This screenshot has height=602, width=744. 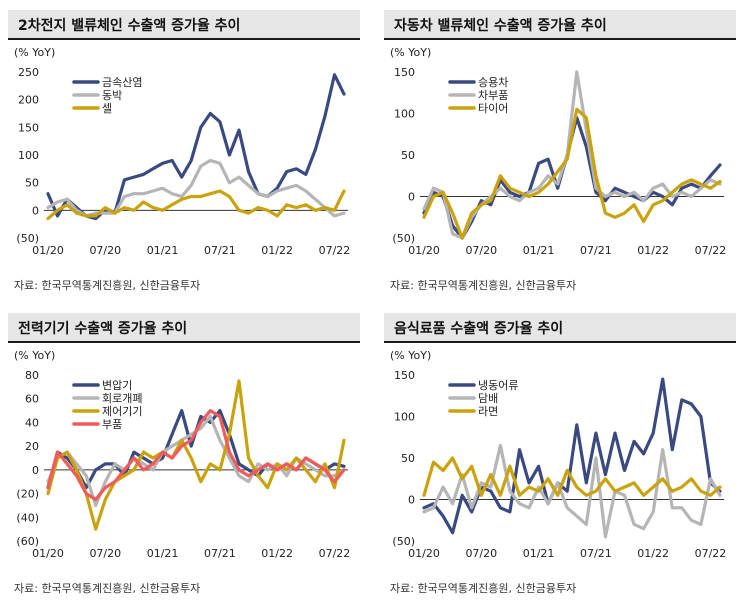 I want to click on legend-label: 타이어, so click(x=493, y=108).